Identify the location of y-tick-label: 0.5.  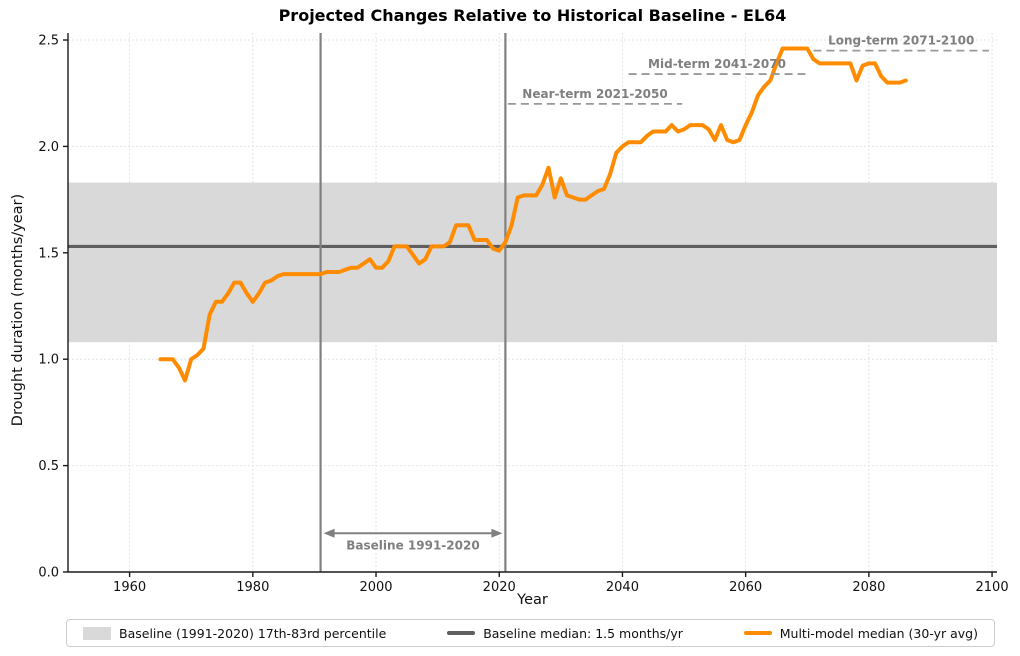
(48, 466).